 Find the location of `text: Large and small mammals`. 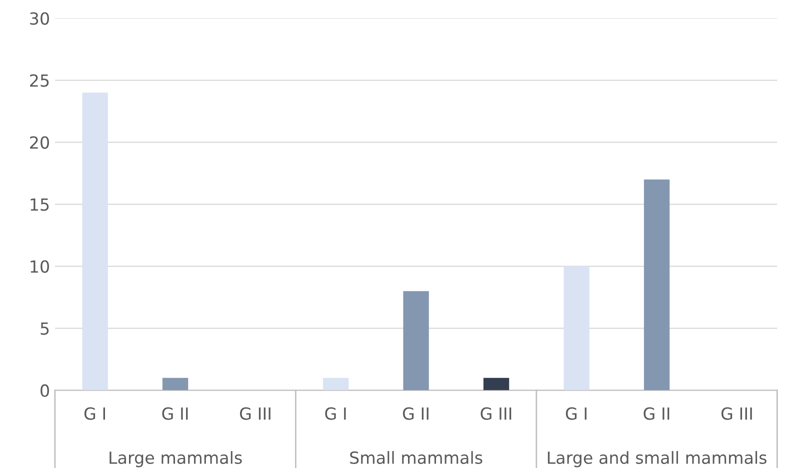

text: Large and small mammals is located at coordinates (657, 459).